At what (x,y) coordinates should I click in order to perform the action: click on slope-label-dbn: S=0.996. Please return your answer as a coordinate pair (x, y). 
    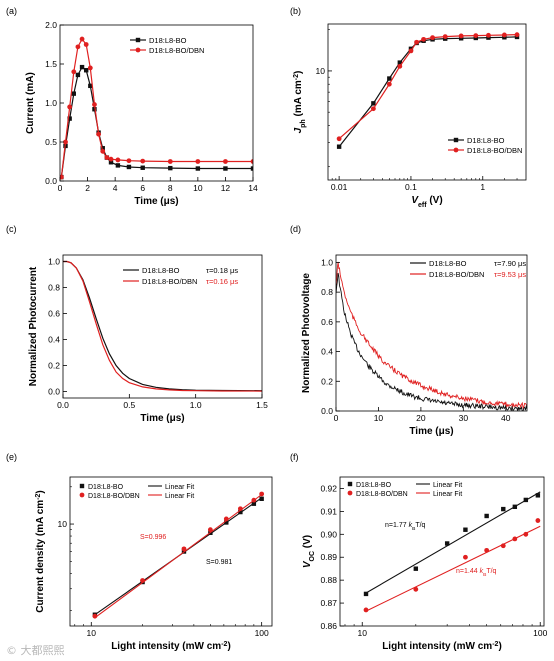
    Looking at the image, I should click on (153, 537).